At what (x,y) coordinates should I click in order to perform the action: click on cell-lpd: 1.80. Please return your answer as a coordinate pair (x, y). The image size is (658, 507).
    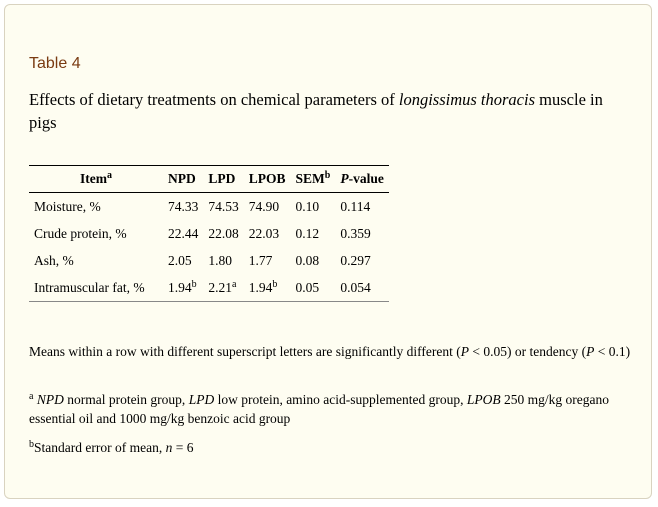
    Looking at the image, I should click on (223, 260).